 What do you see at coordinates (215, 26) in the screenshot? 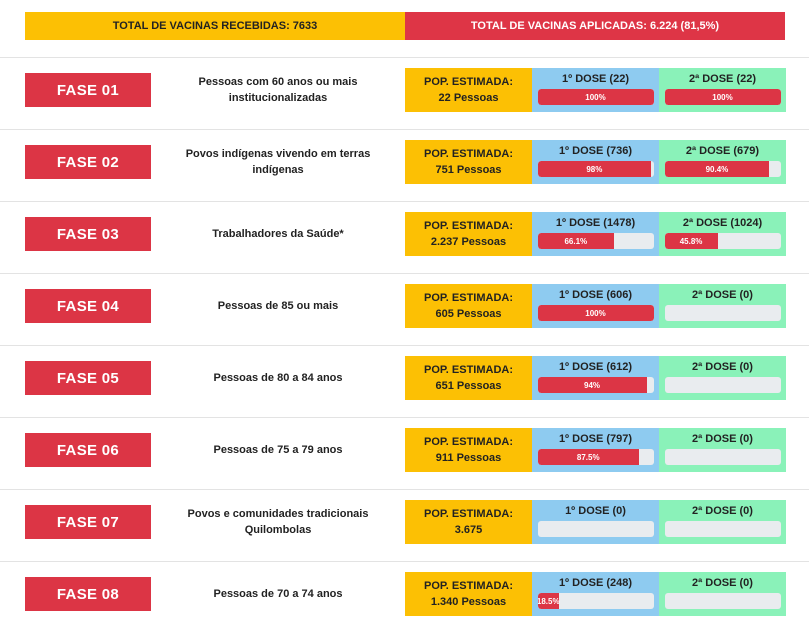
I see `total-received-label: TOTAL DE VACINAS RECEBIDAS: 7633` at bounding box center [215, 26].